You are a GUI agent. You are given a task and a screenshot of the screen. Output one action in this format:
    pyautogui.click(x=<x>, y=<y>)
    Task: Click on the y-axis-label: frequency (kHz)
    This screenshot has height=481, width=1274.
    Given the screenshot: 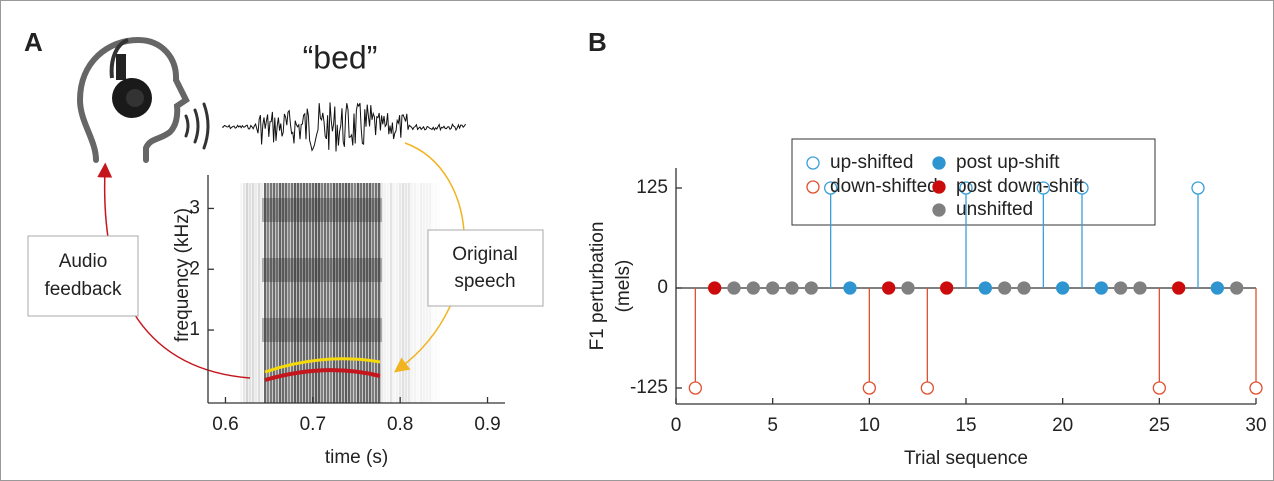 What is the action you would take?
    pyautogui.click(x=182, y=275)
    